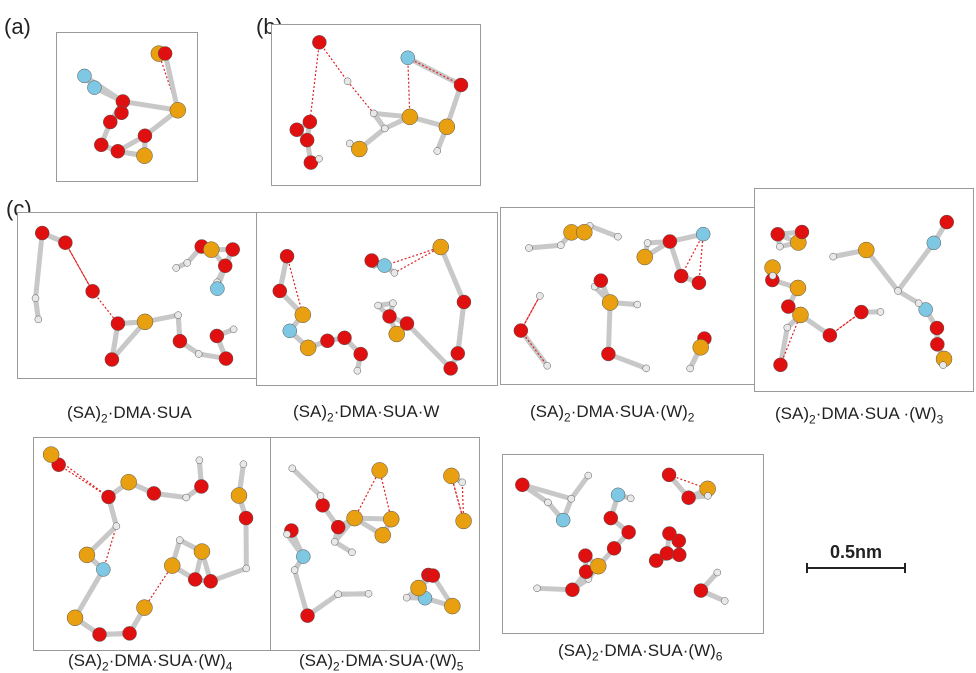  Describe the element at coordinates (377, 299) in the screenshot. I see `cluster-frame-c2` at that location.